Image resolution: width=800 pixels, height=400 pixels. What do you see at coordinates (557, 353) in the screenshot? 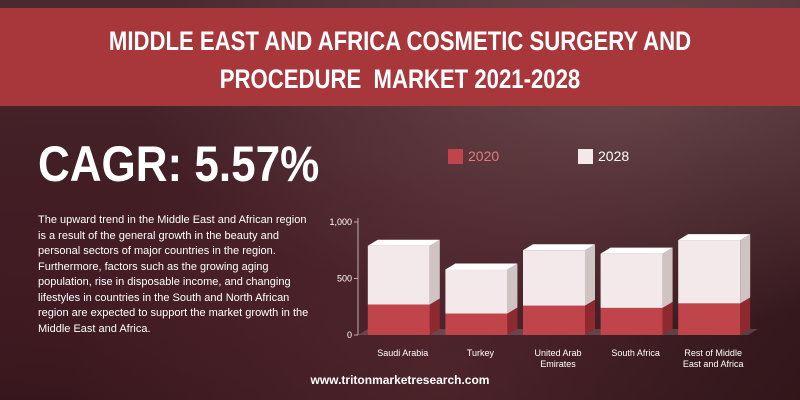
I see `x-category-label: United Arab` at bounding box center [557, 353].